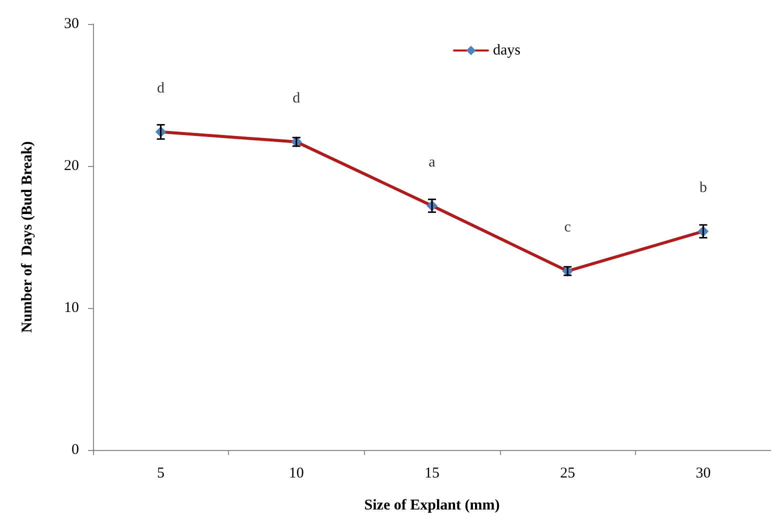 The height and width of the screenshot is (532, 779). I want to click on annotation: c, so click(568, 228).